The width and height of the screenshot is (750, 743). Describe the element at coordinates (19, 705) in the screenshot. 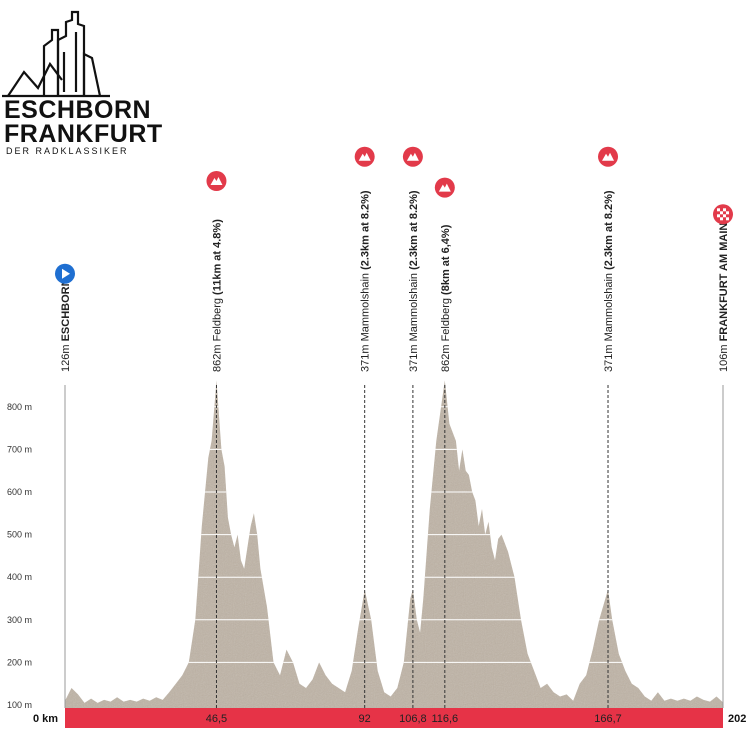

I see `y-tick-label: 100 m` at that location.